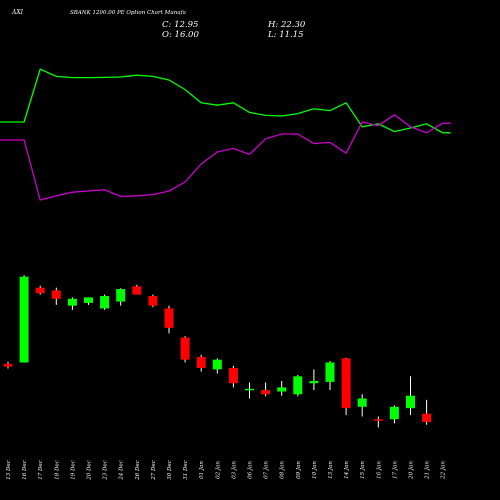  Describe the element at coordinates (122, 470) in the screenshot. I see `x-tick-label: 24 Dec` at that location.